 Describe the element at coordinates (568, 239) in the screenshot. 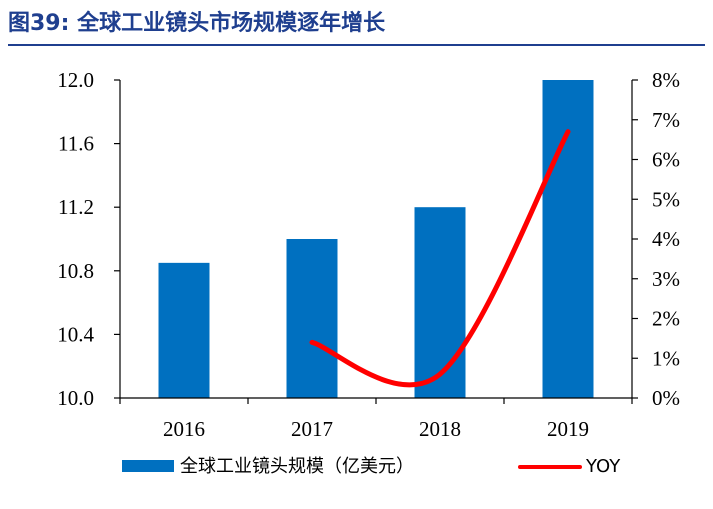

I see `bar-2019` at that location.